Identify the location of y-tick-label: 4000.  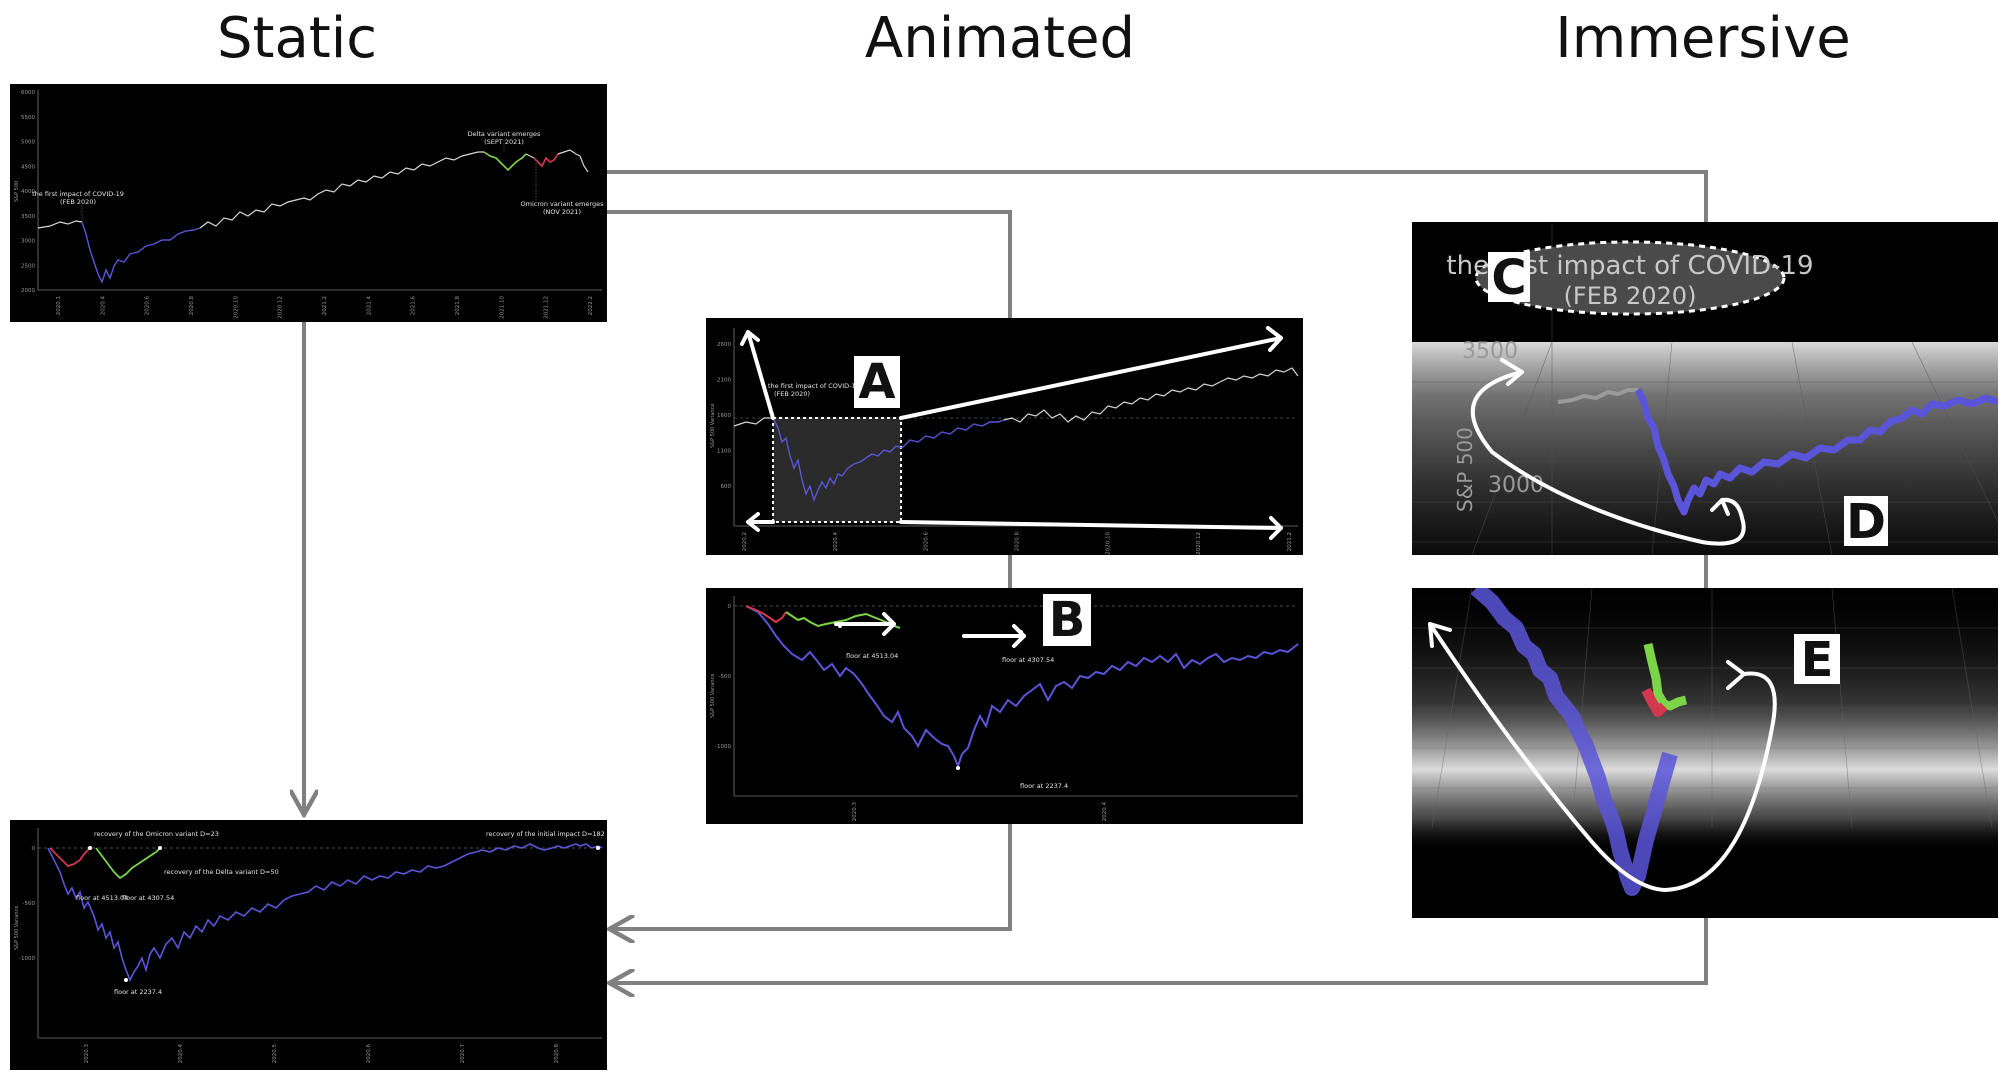
(28, 192).